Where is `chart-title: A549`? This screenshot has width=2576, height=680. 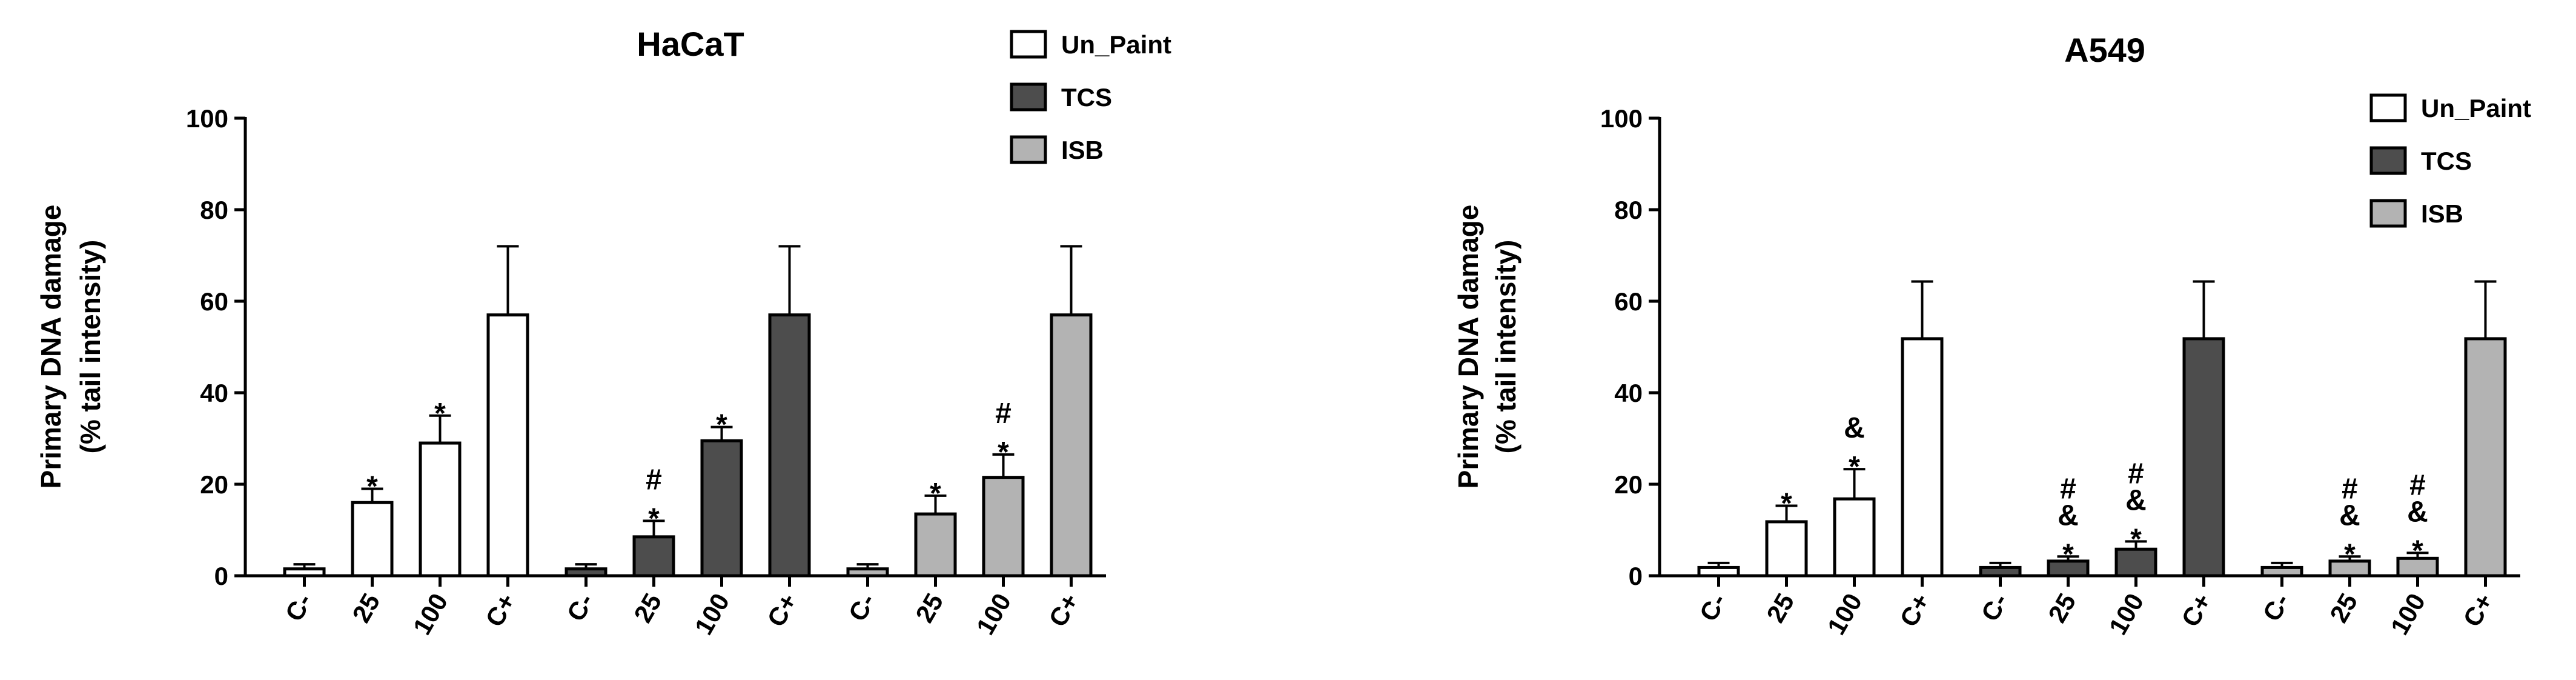
chart-title: A549 is located at coordinates (2104, 50).